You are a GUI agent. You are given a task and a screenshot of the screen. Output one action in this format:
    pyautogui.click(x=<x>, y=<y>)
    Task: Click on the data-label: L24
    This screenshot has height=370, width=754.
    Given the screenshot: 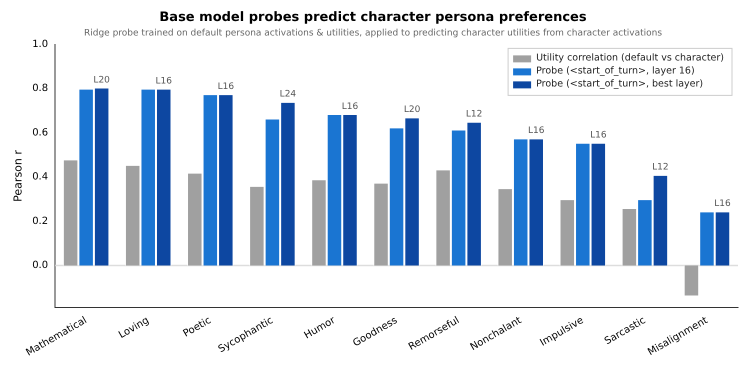 What is the action you would take?
    pyautogui.click(x=288, y=95)
    